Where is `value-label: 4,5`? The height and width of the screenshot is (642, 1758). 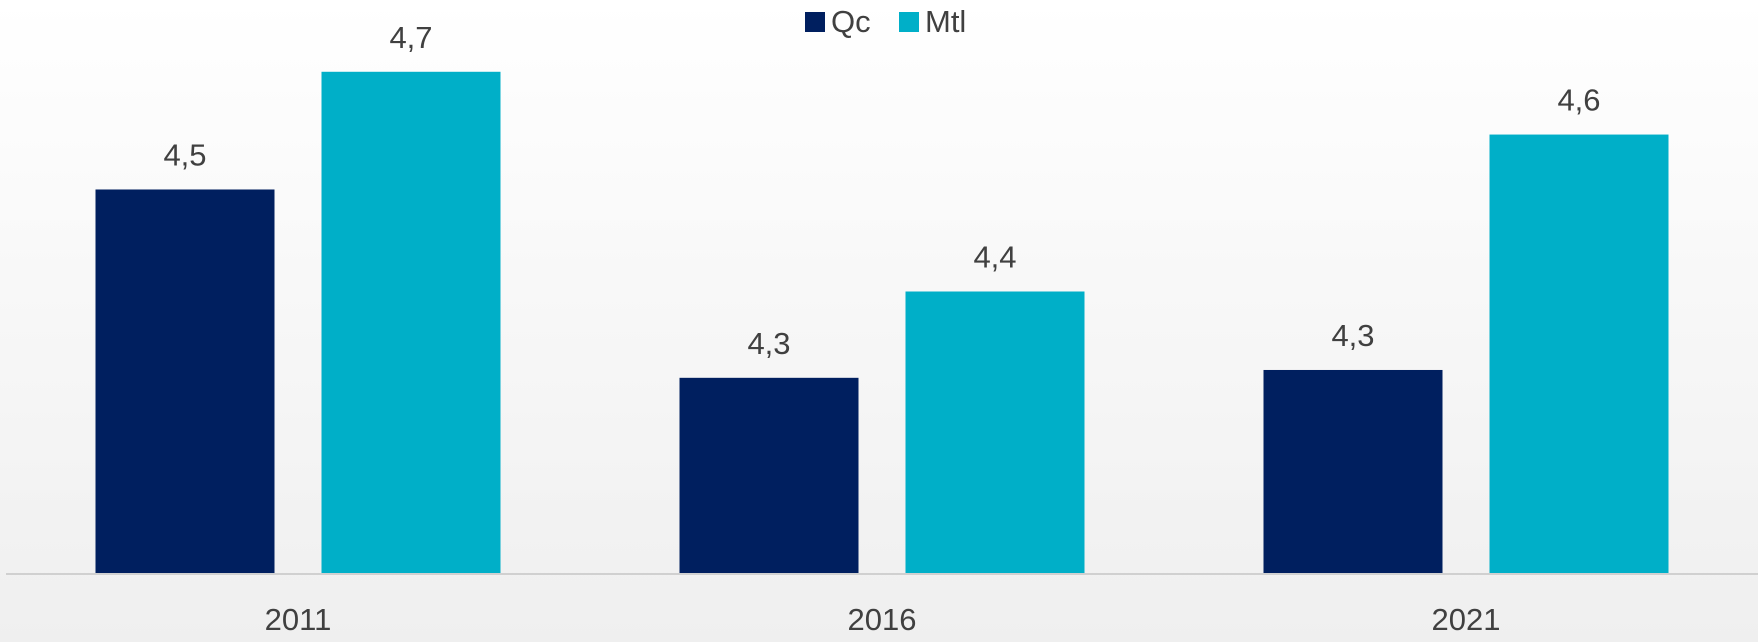
value-label: 4,5 is located at coordinates (184, 155).